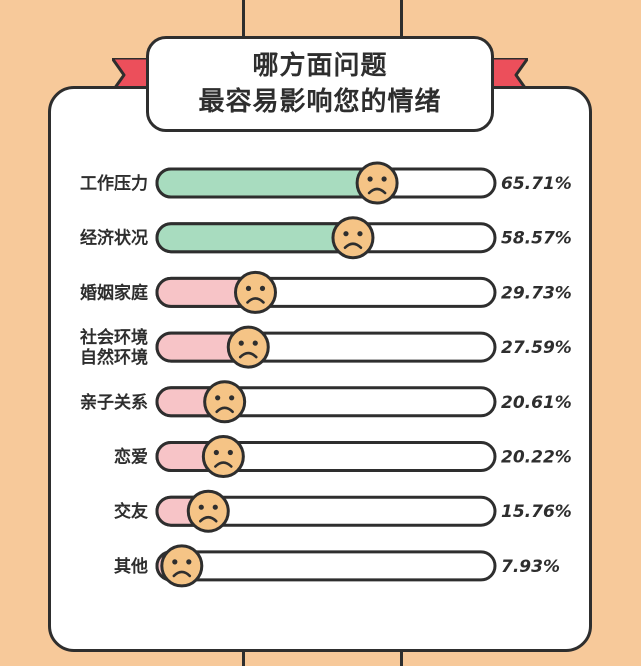  I want to click on bar-row: 恋爱 20.22%, so click(343, 456).